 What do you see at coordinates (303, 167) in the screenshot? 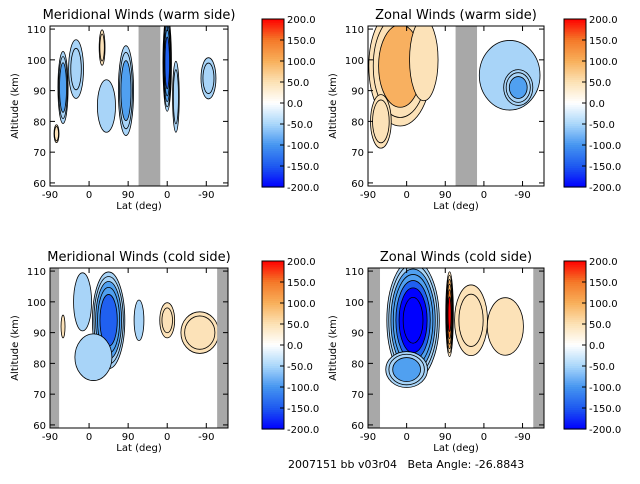
I see `colorbar-tick-label: -150.0` at bounding box center [303, 167].